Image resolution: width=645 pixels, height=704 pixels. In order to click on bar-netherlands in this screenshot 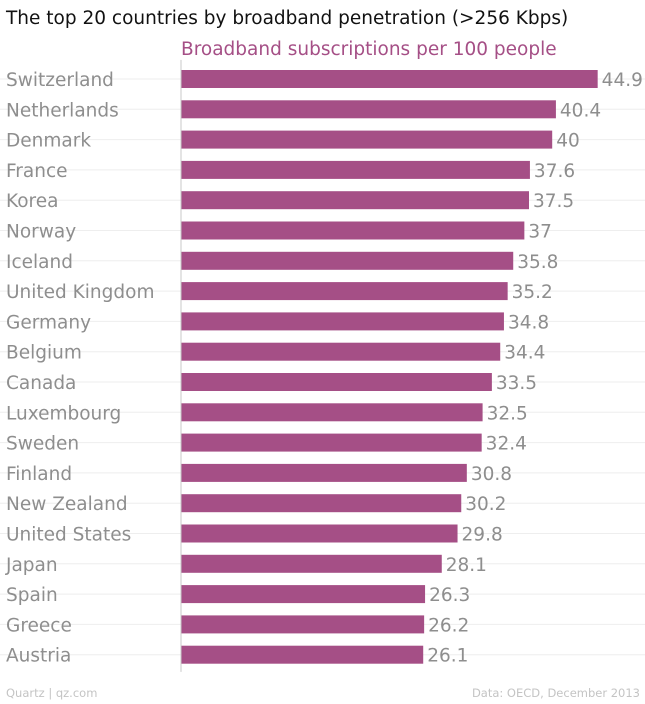, I will do `click(368, 109)`.